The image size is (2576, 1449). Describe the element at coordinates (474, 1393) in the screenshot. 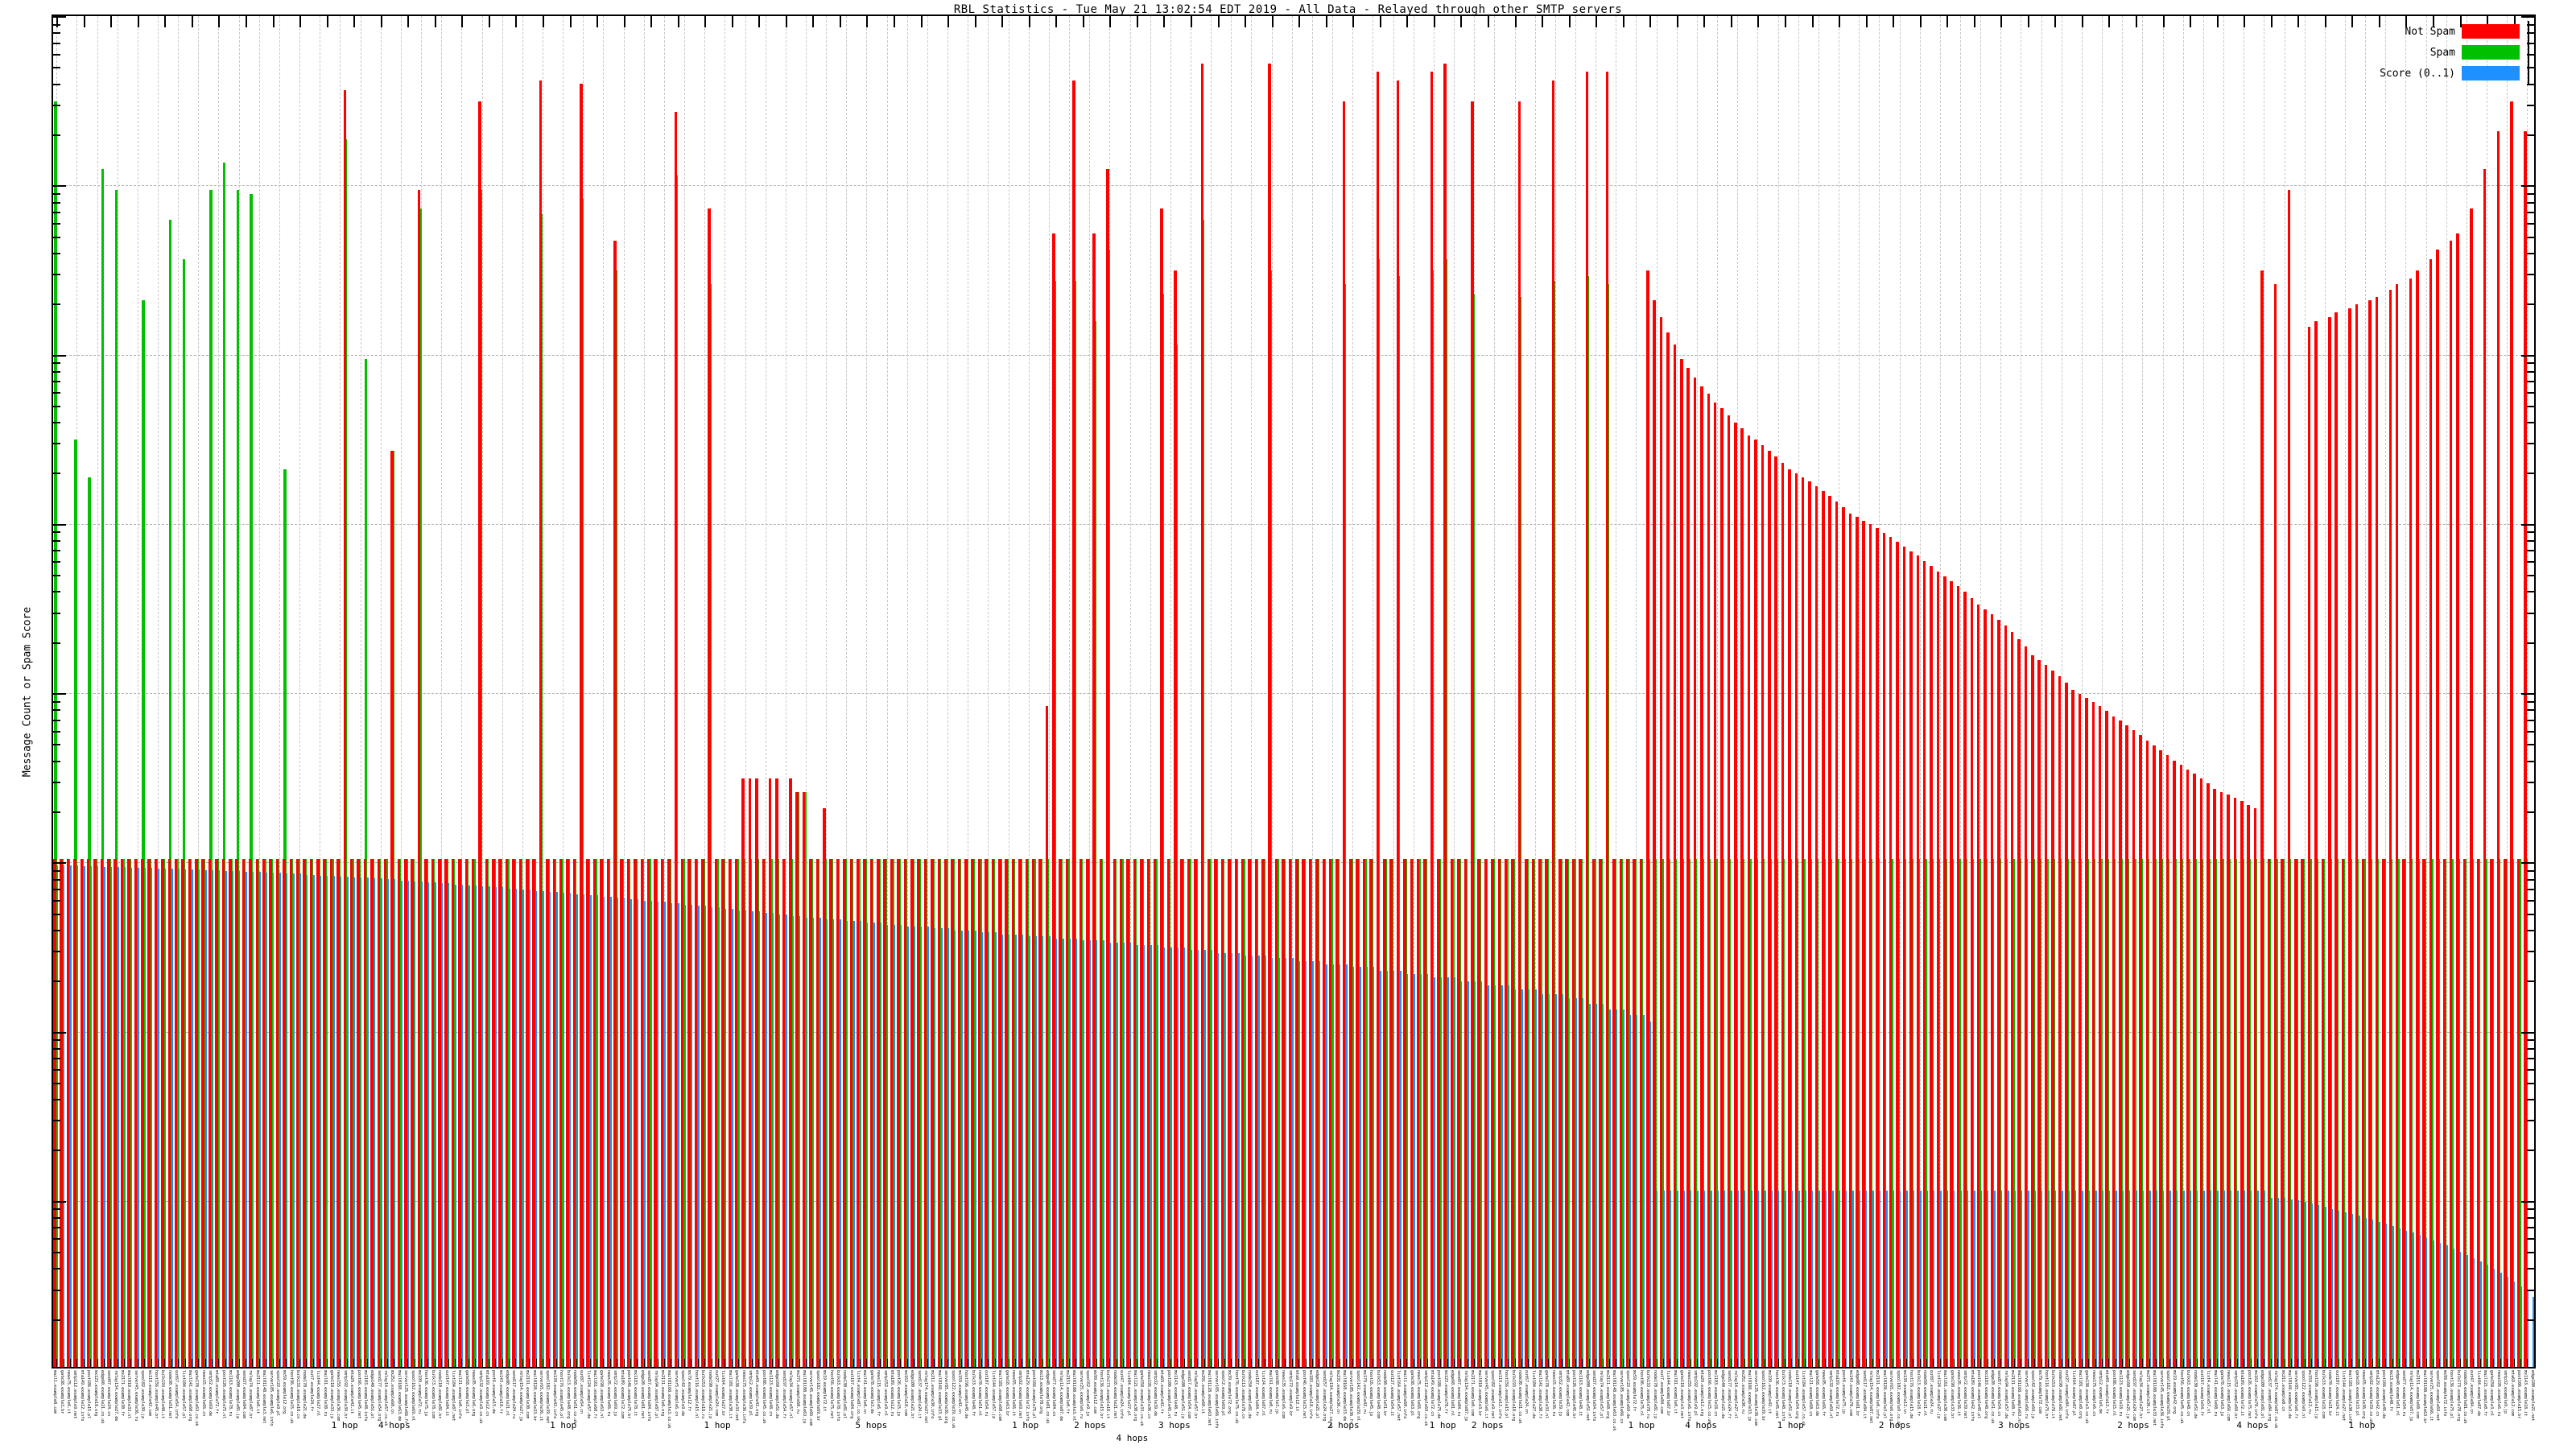

I see `x-axis-tick-label: news95.example6.org` at that location.